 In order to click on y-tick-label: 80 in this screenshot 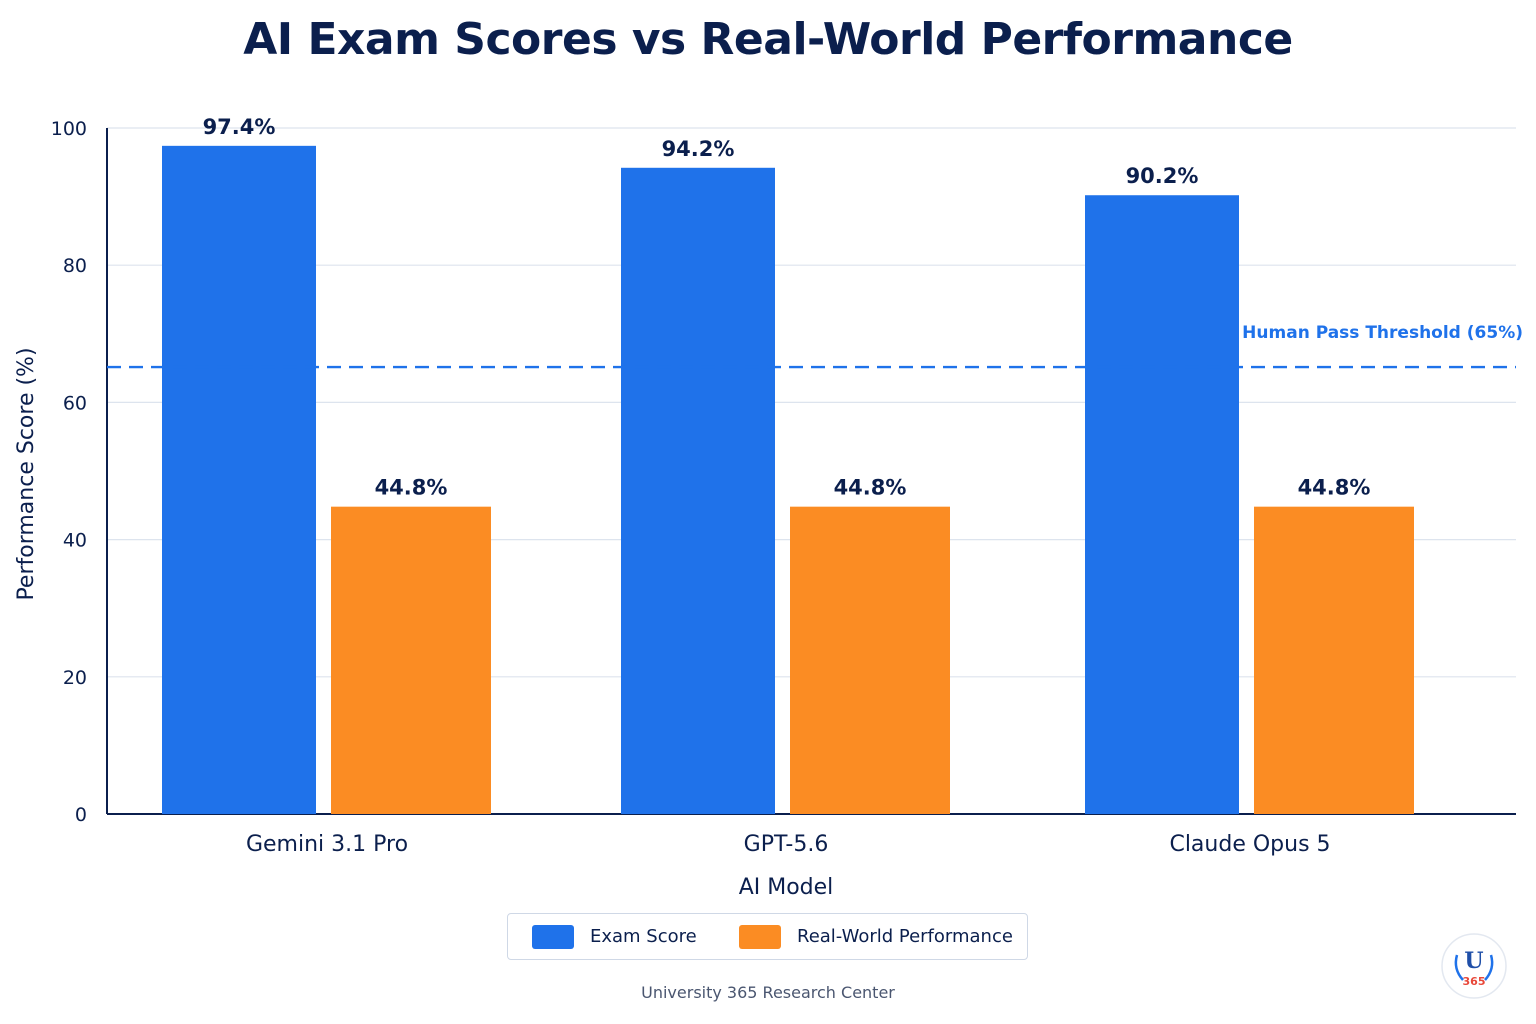, I will do `click(75, 266)`.